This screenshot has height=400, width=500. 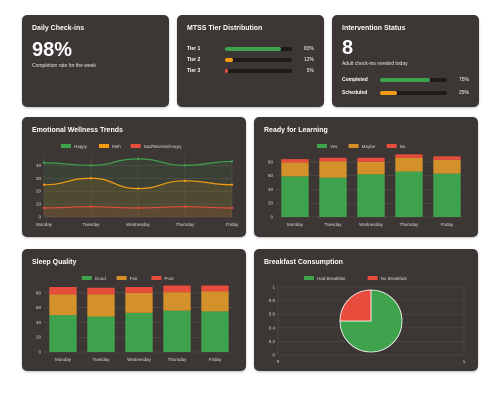 What do you see at coordinates (371, 321) in the screenshot?
I see `pie-slice` at bounding box center [371, 321].